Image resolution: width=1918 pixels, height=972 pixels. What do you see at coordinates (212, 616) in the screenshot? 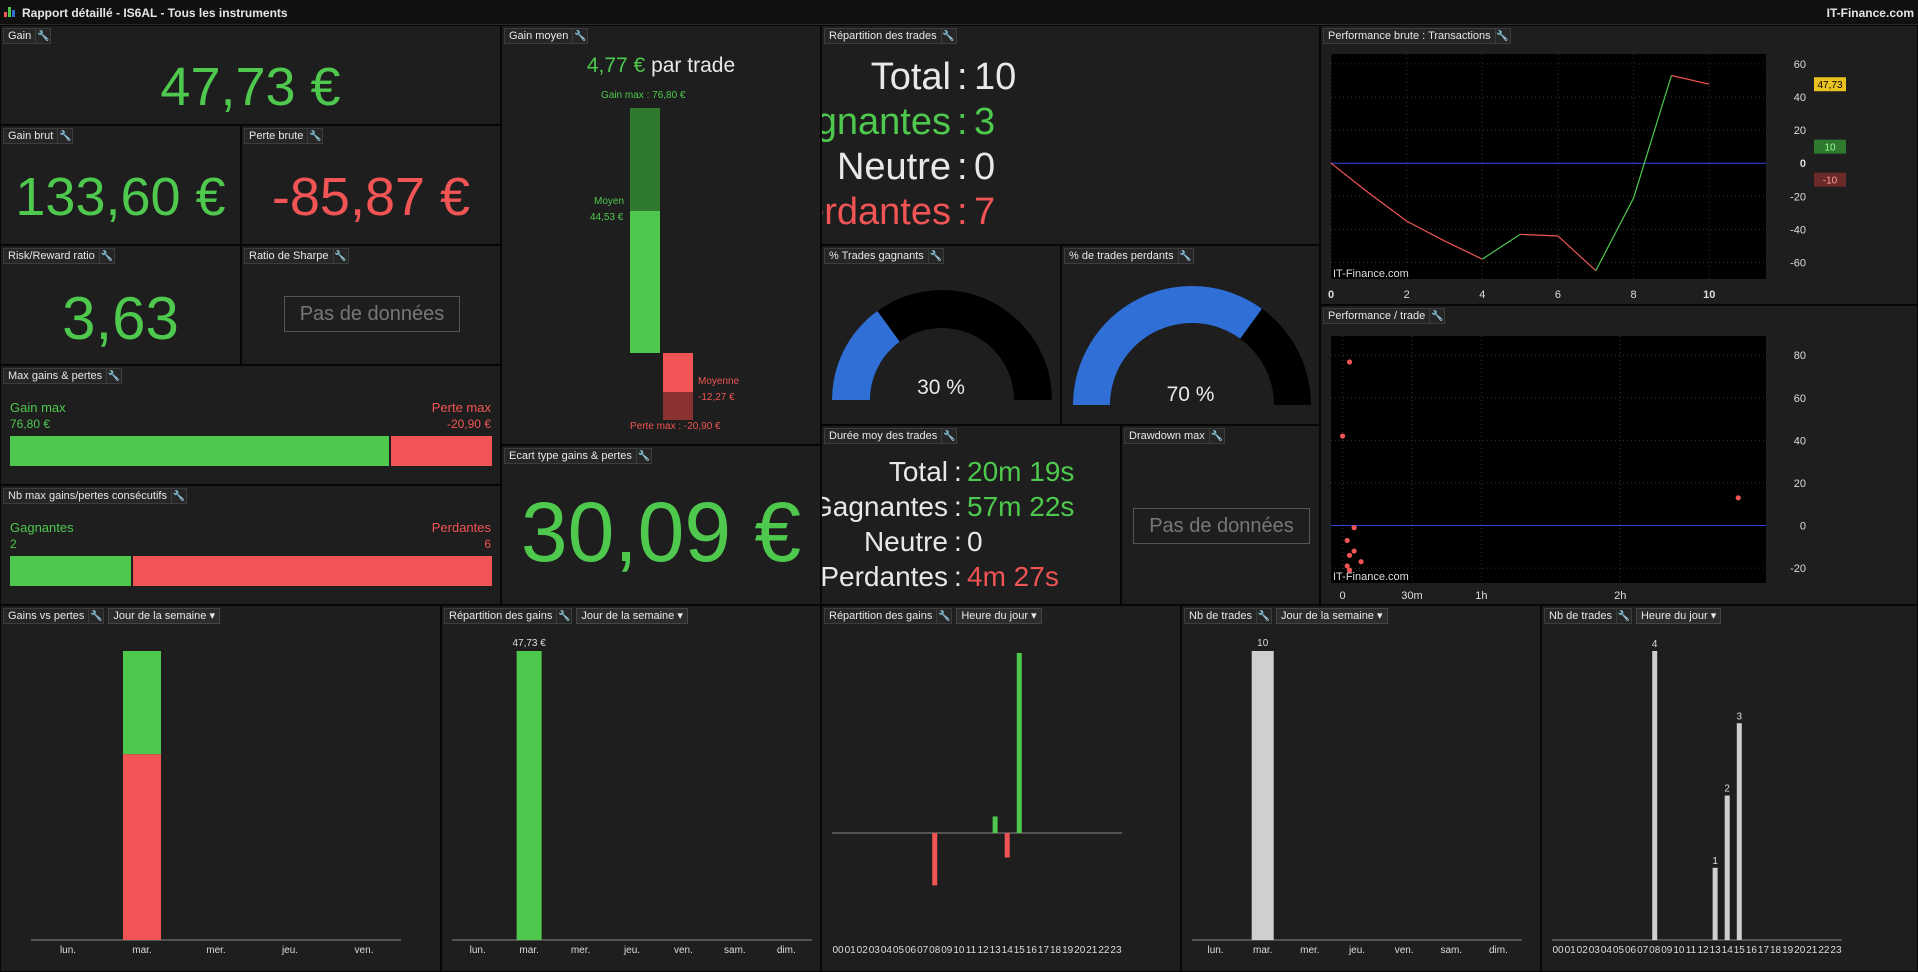
I see `chevron-down-icon: ▾` at bounding box center [212, 616].